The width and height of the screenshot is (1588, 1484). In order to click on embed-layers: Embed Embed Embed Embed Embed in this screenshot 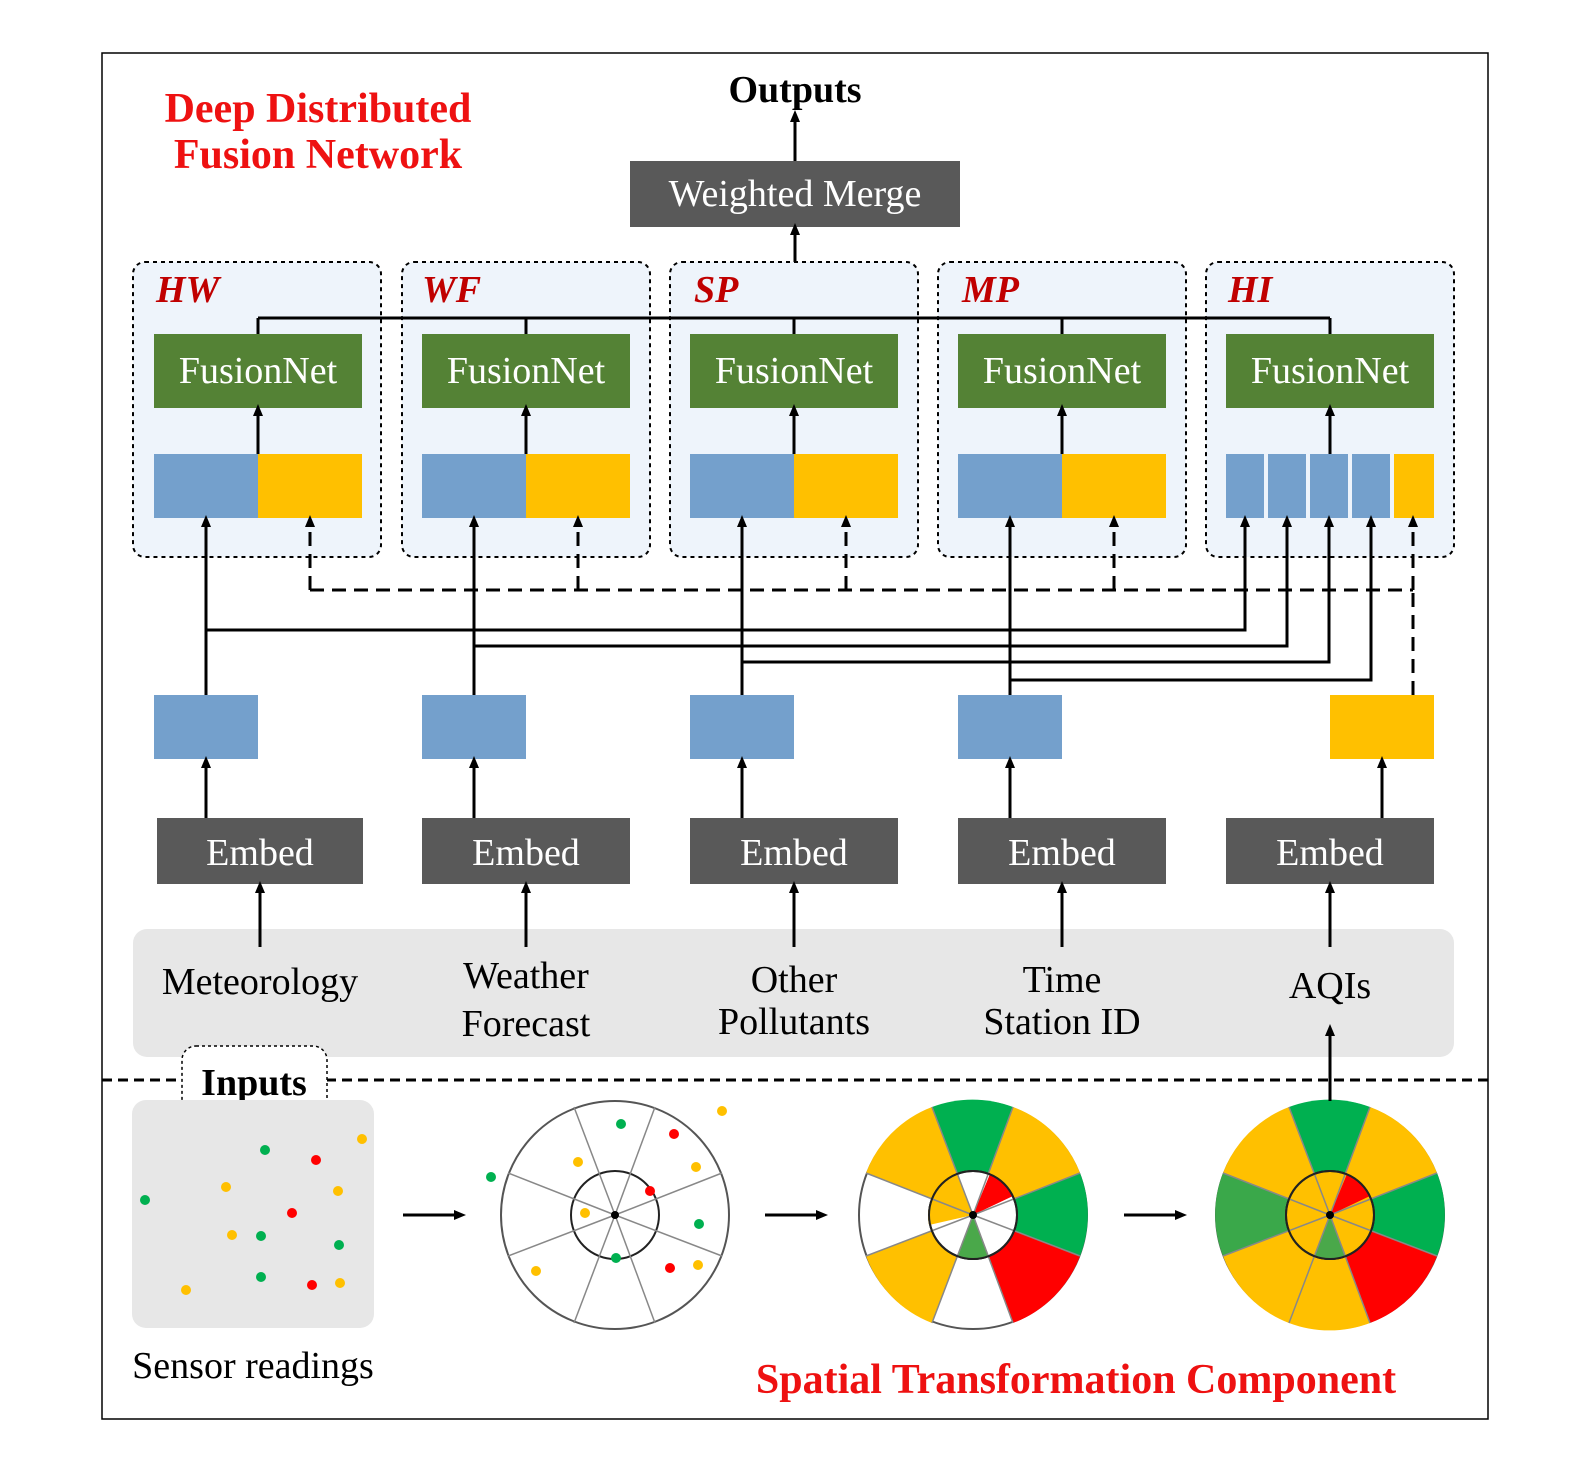, I will do `click(795, 851)`.